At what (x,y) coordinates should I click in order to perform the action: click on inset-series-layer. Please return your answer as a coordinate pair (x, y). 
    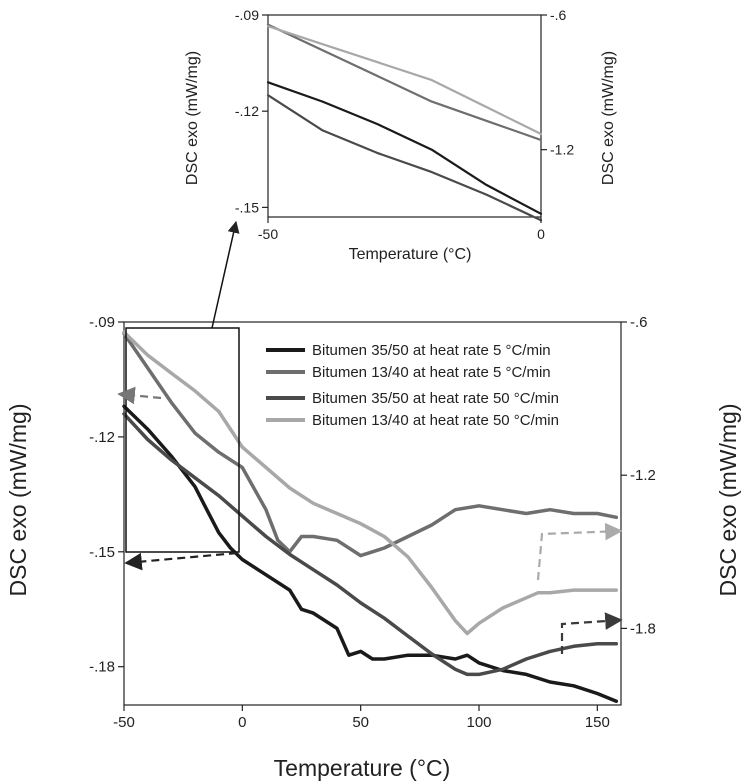
    Looking at the image, I should click on (404, 122).